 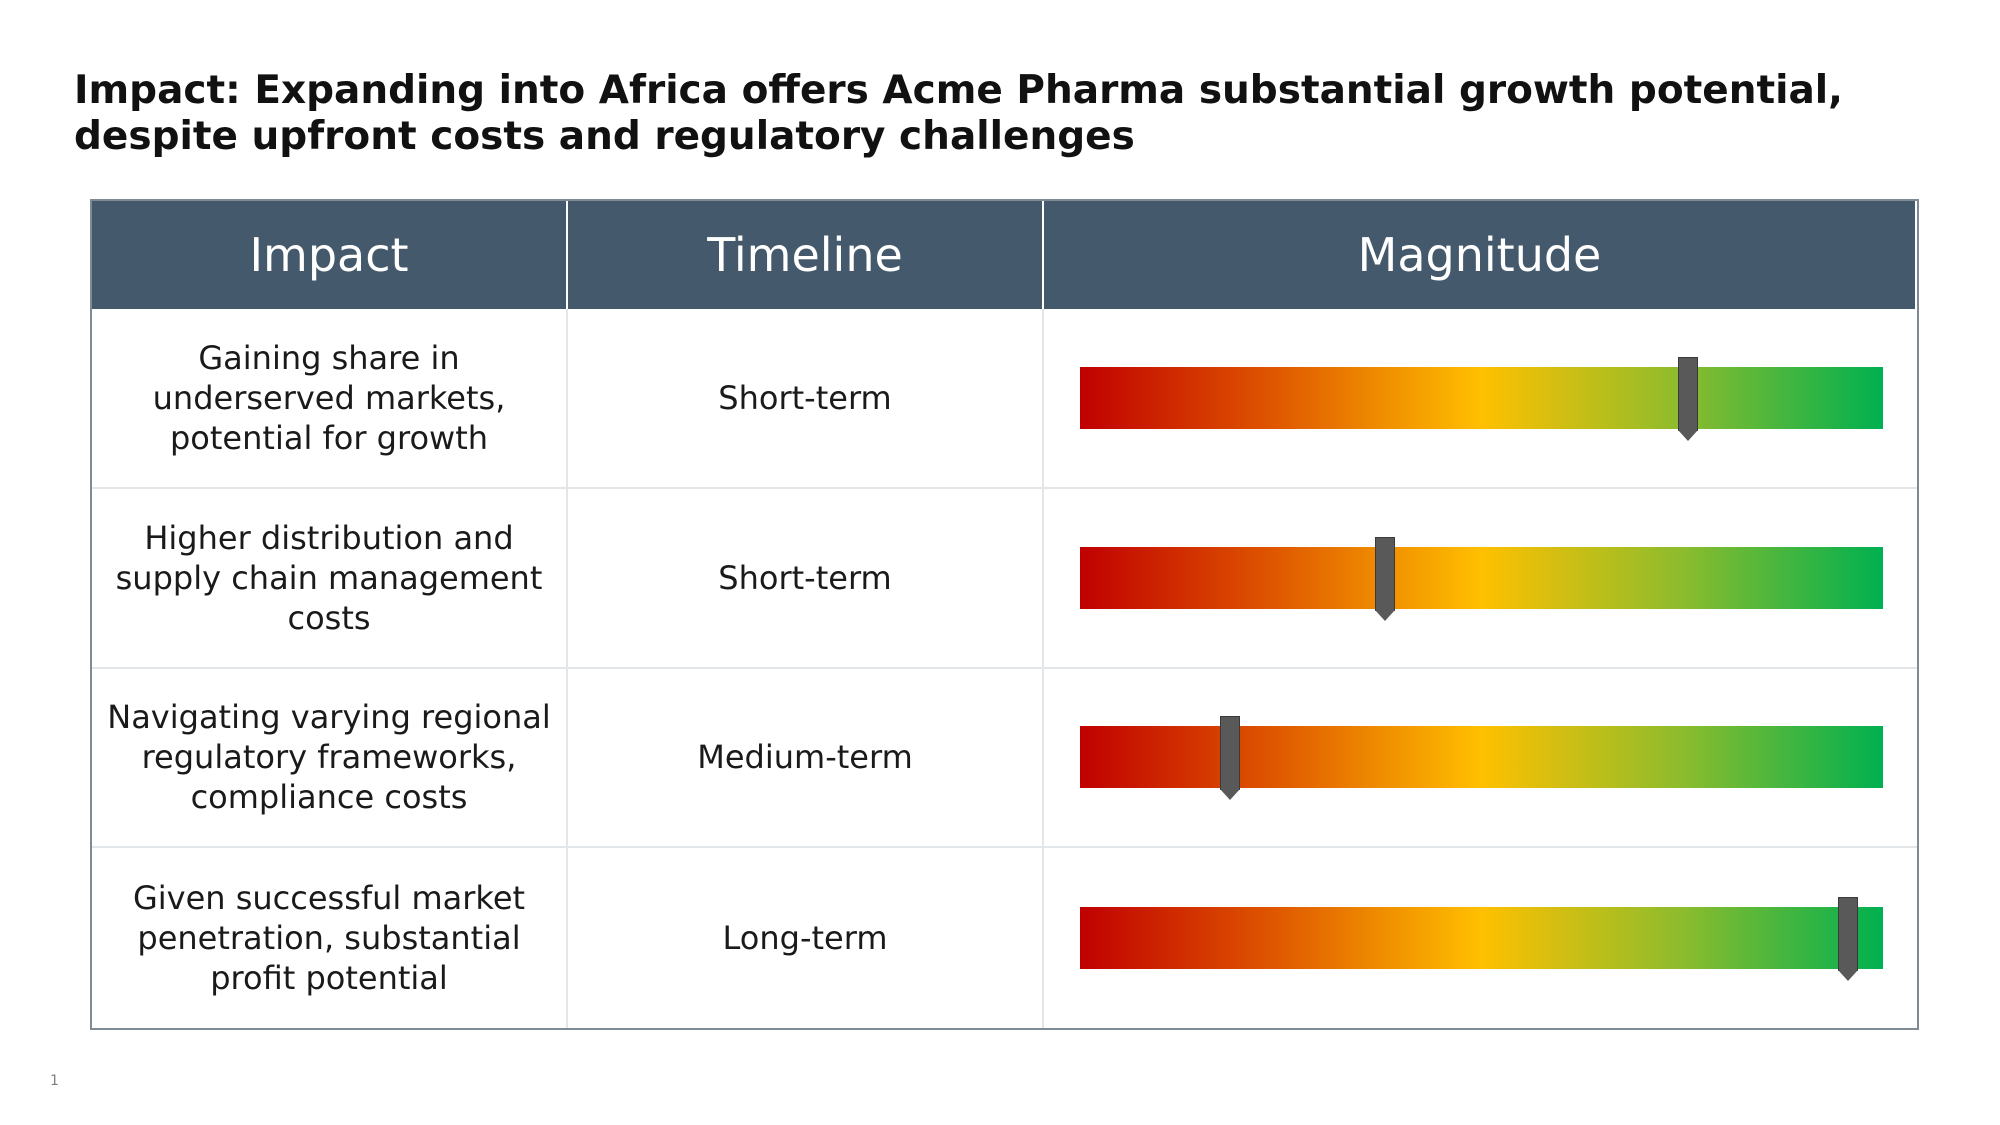 What do you see at coordinates (806, 758) in the screenshot?
I see `timeline-cell: Medium-term` at bounding box center [806, 758].